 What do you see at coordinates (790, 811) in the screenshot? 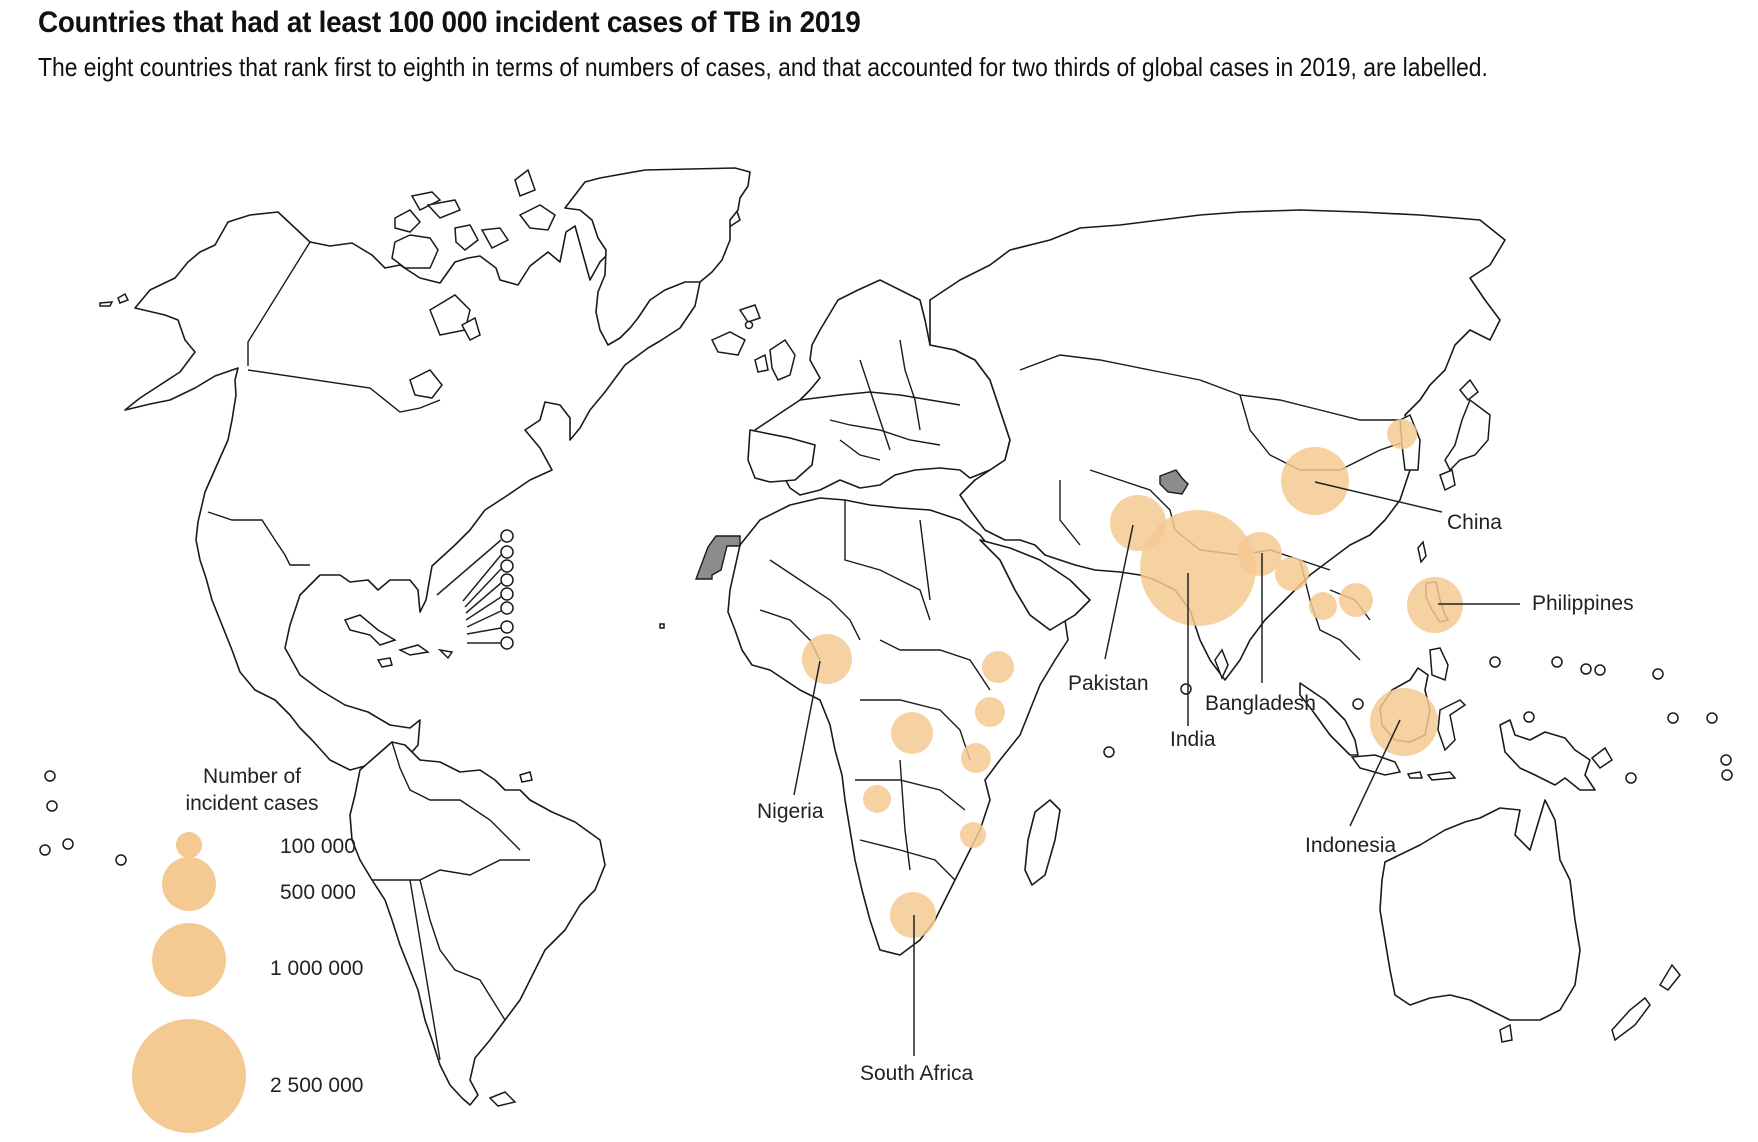
I see `label-nigeria: Nigeria` at bounding box center [790, 811].